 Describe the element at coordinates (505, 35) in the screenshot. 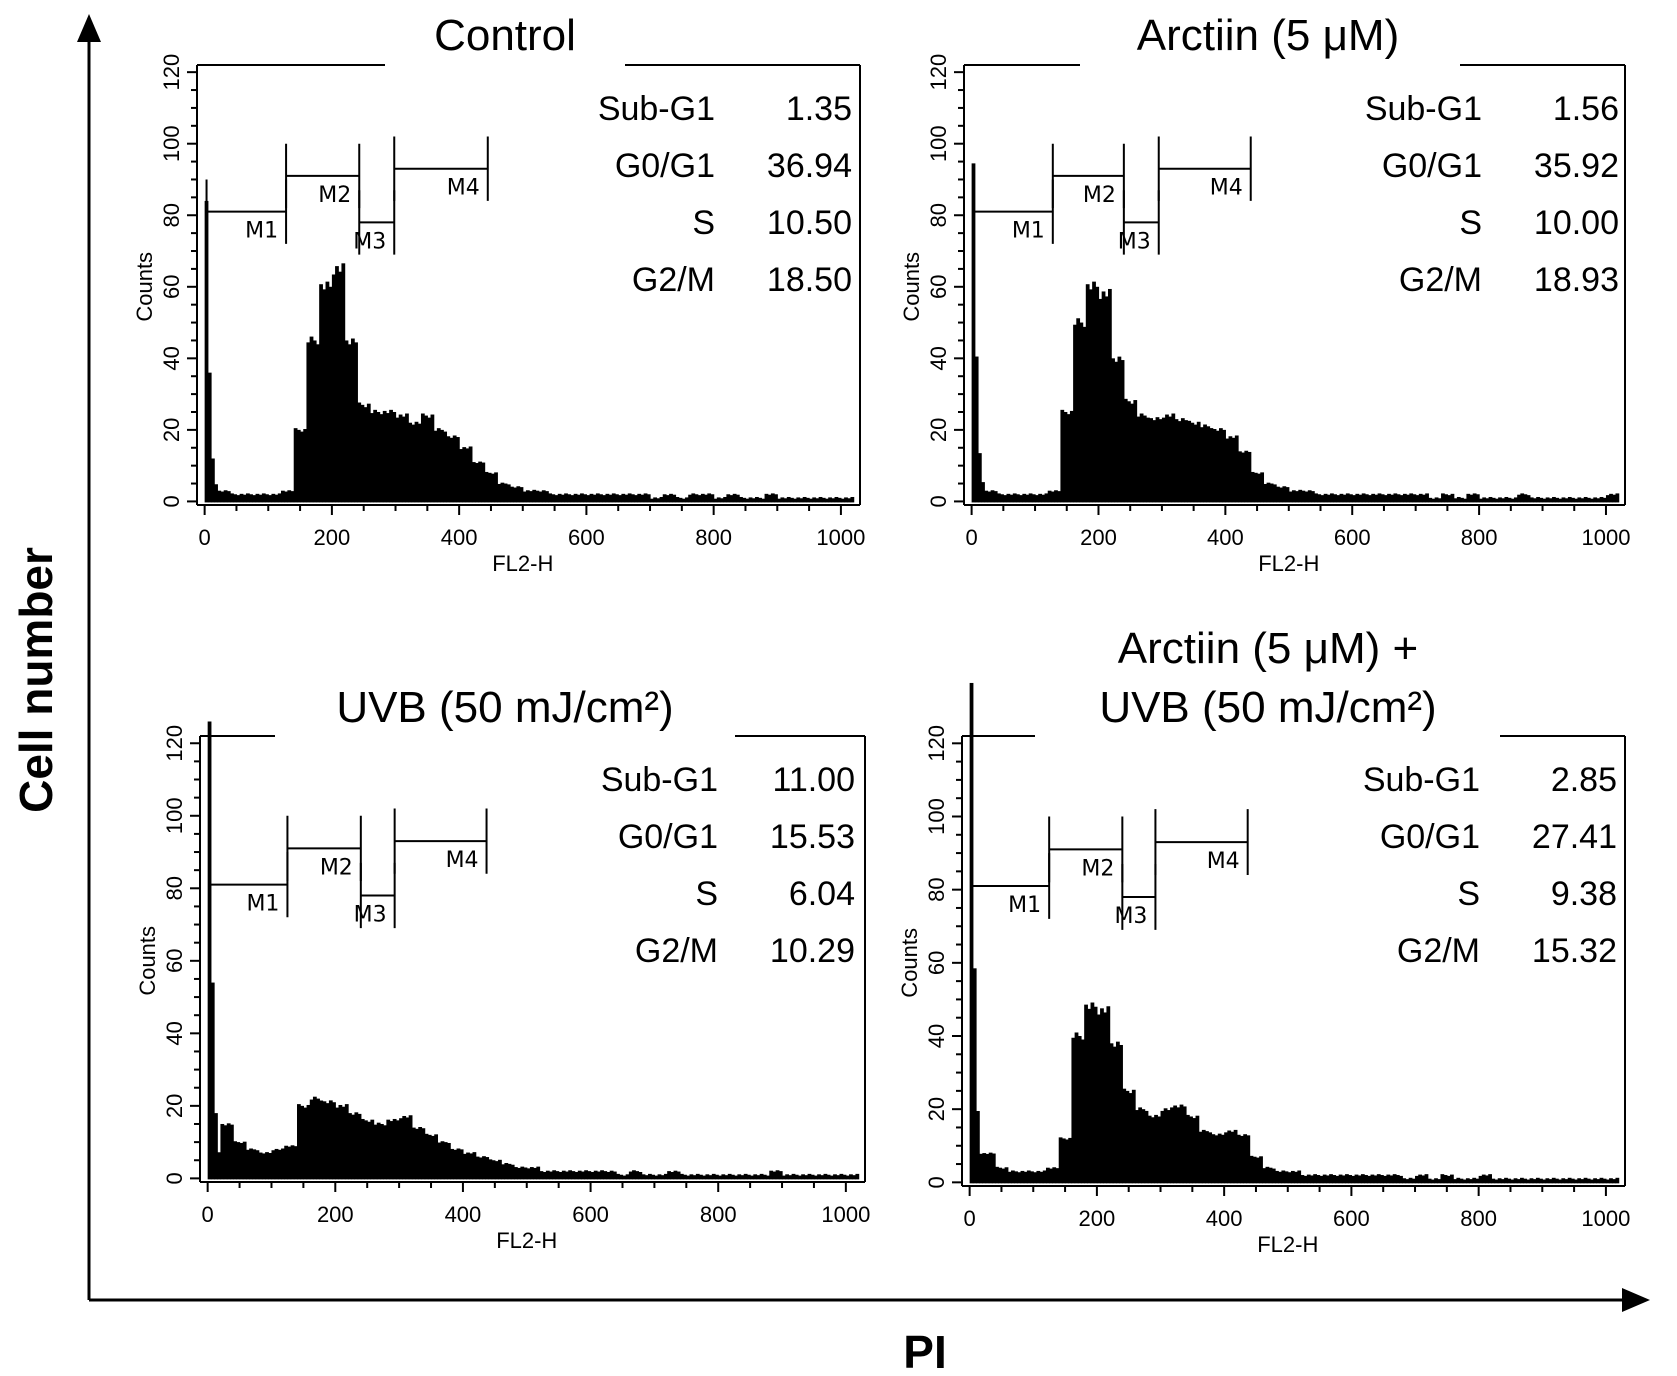

I see `panel-title: Control` at that location.